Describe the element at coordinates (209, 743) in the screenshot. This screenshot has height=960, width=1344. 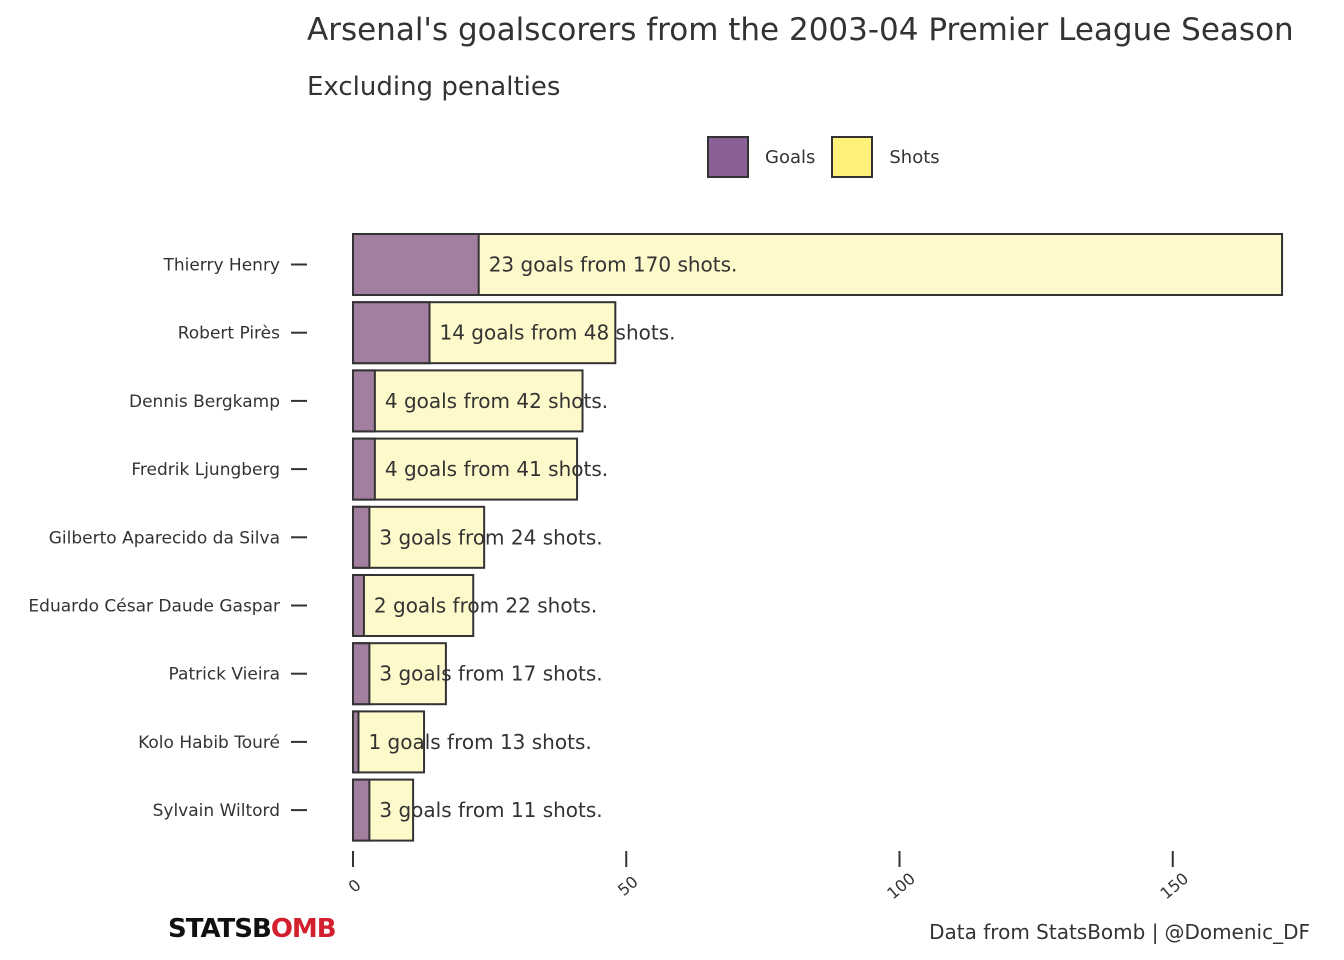
I see `y-tick-label: Kolo Habib Touré` at that location.